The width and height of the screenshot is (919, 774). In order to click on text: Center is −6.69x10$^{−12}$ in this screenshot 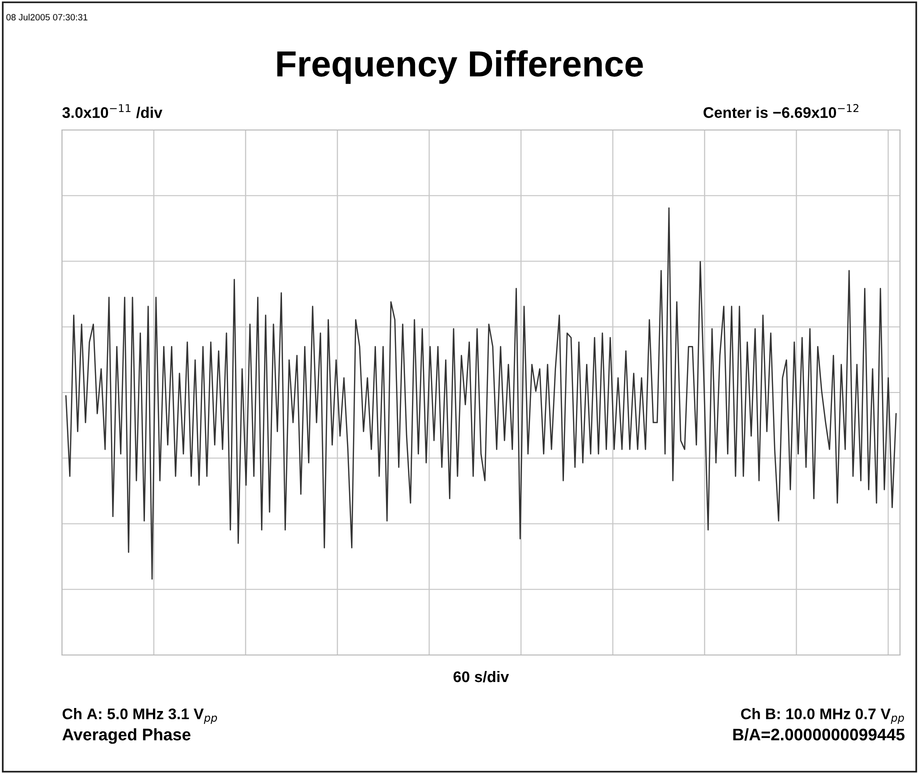, I will do `click(781, 111)`.